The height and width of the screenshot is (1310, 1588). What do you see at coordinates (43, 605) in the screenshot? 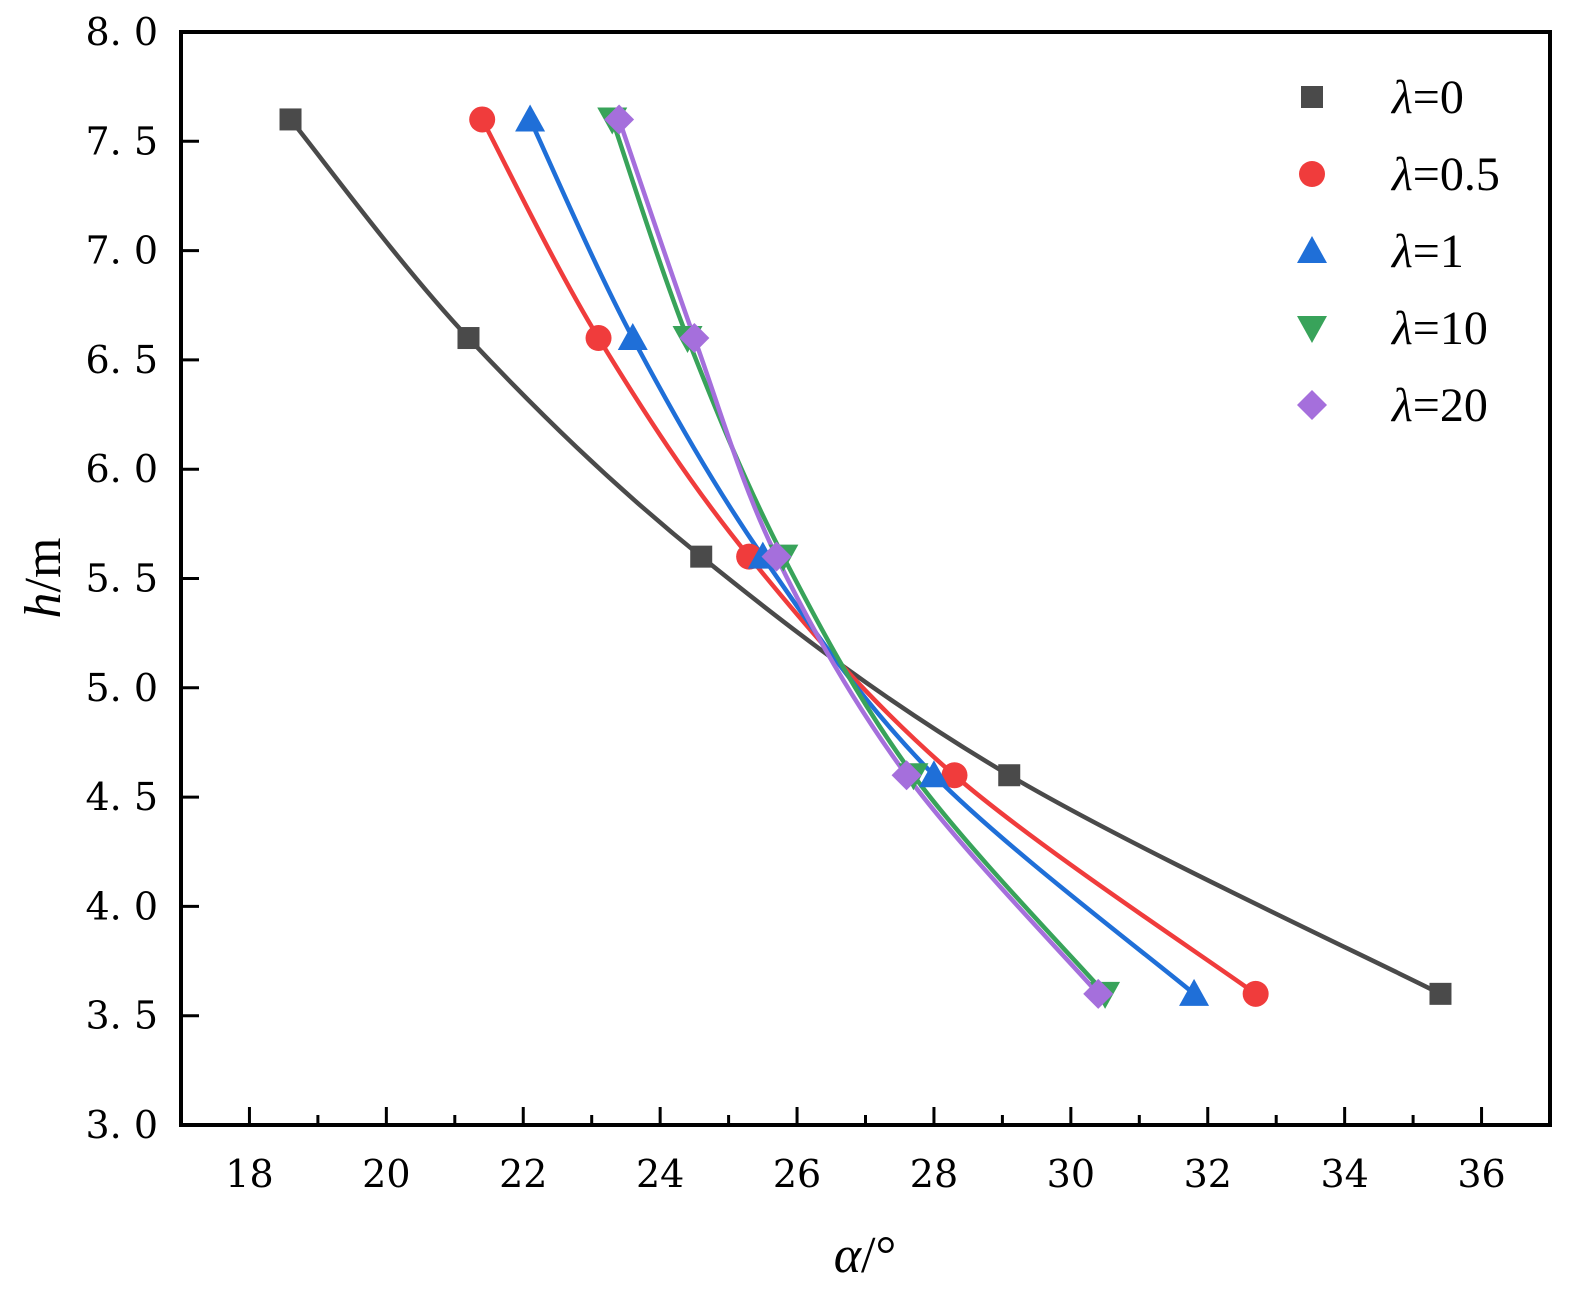
I see `y-axis-symbol: h` at bounding box center [43, 605].